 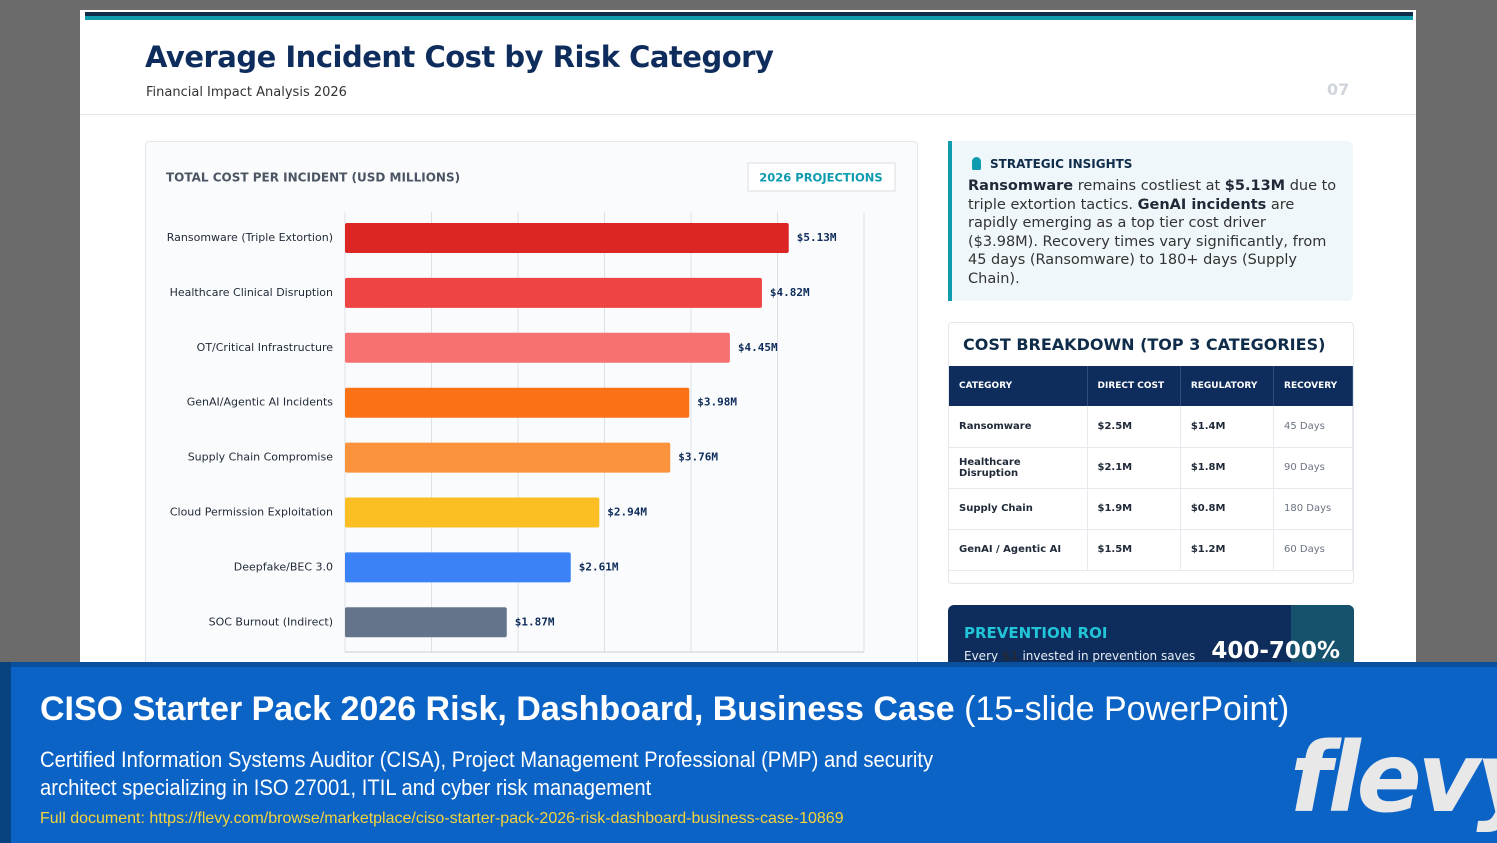 What do you see at coordinates (1393, 778) in the screenshot?
I see `logo: flevy` at bounding box center [1393, 778].